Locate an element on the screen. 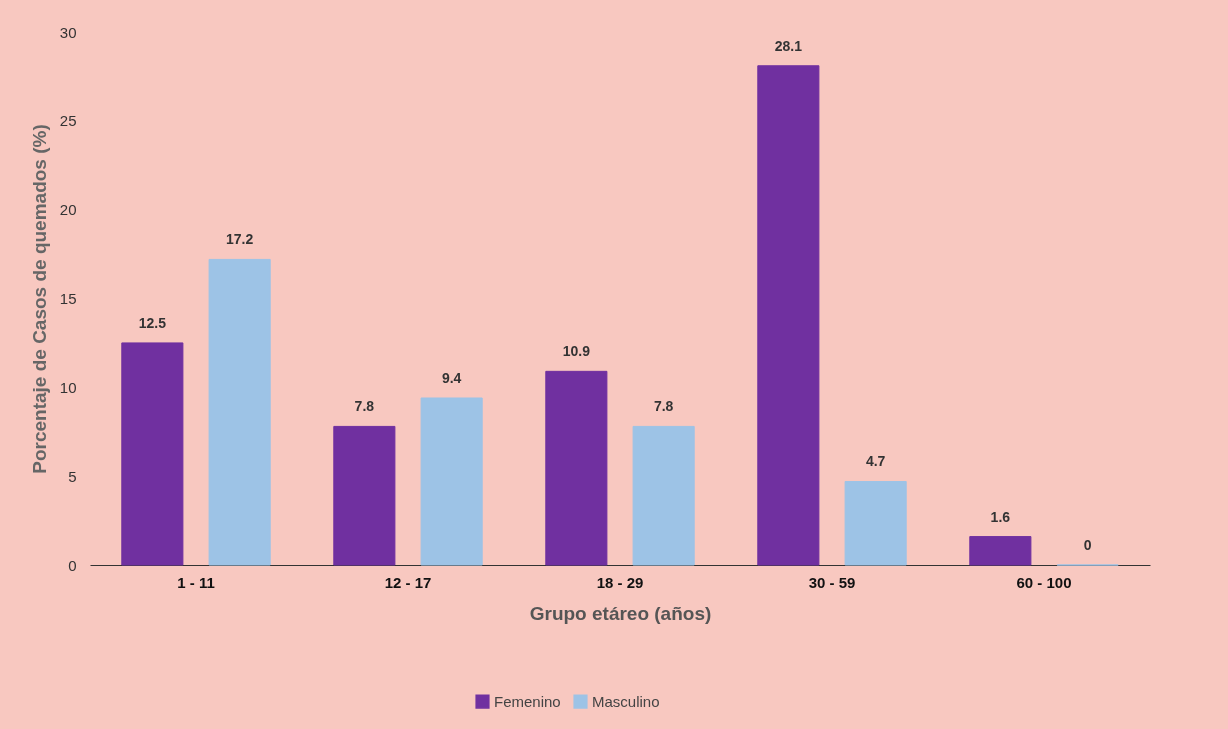  y-tick-label: 15 is located at coordinates (68, 298).